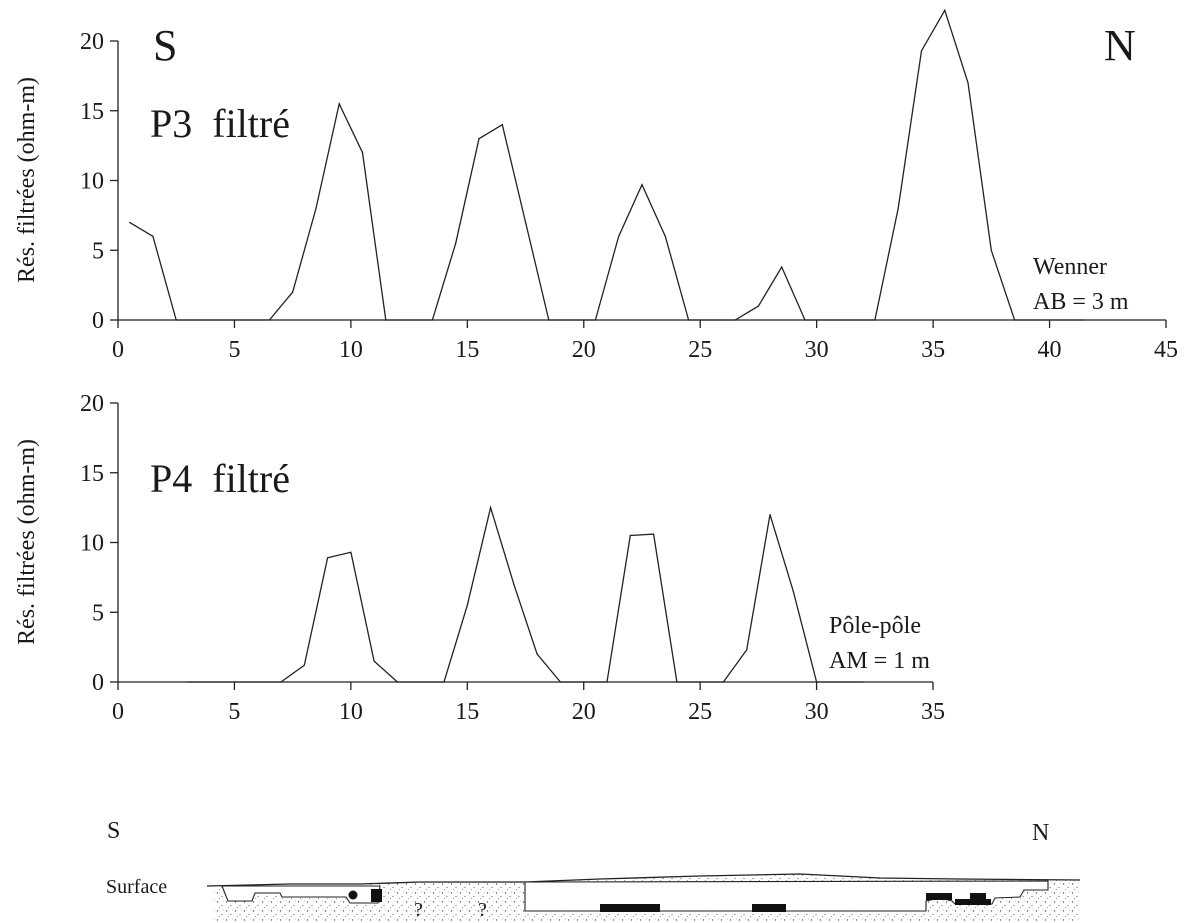  I want to click on y-tick-label: 0, so click(98, 321).